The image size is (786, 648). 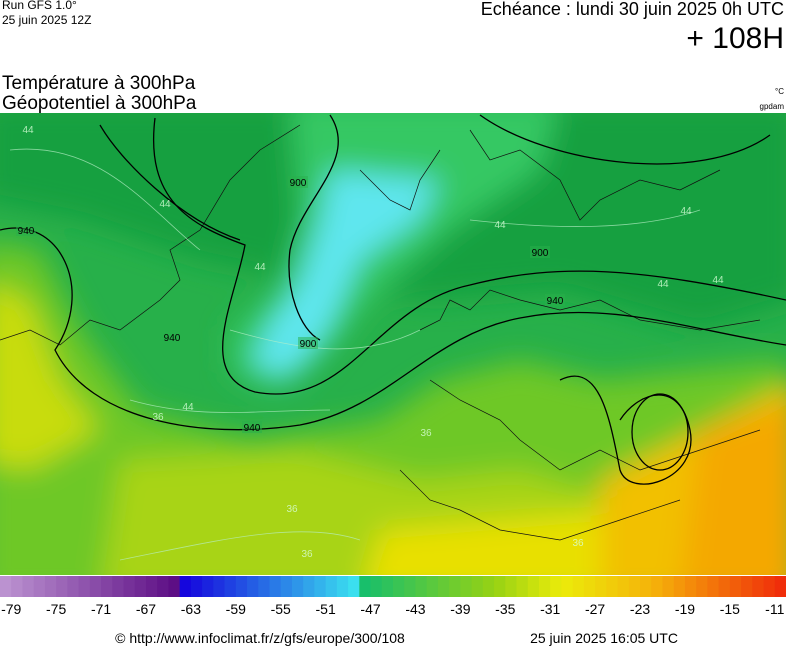 What do you see at coordinates (46, 20) in the screenshot?
I see `run-date: 25 juin 2025 12Z` at bounding box center [46, 20].